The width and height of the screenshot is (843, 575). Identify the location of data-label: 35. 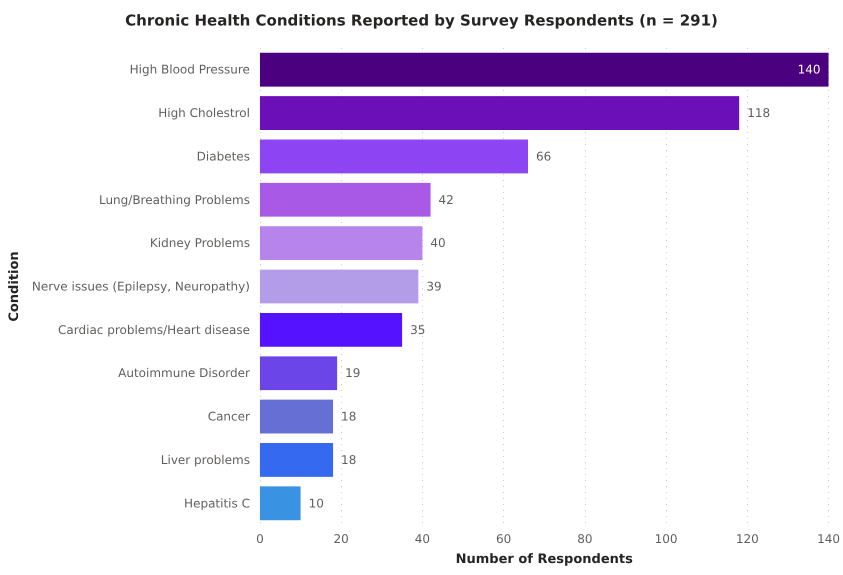
(418, 329).